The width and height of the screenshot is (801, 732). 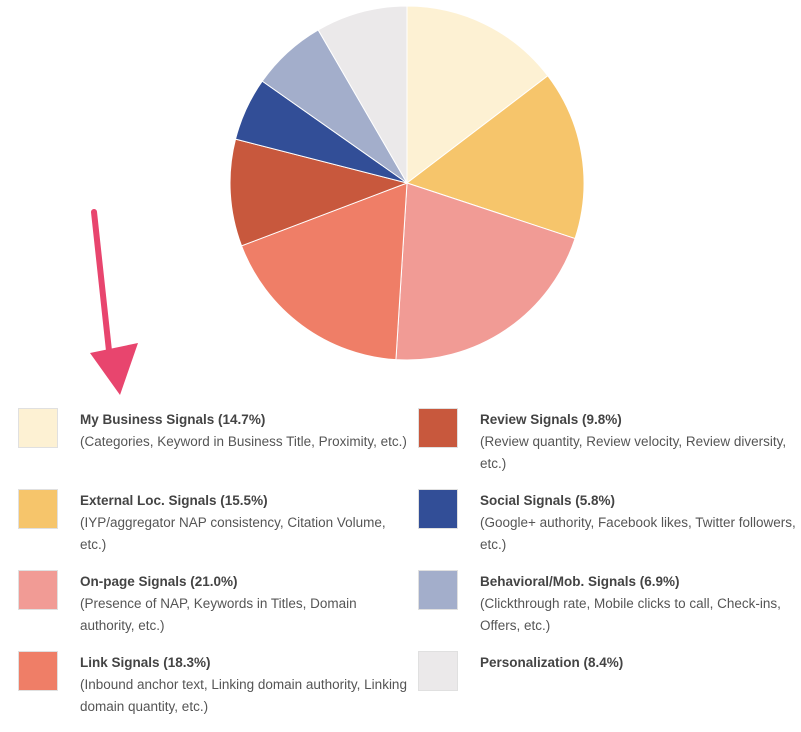 I want to click on legend-title: Behavioral/Mob. Signals (6.9%), so click(x=580, y=581).